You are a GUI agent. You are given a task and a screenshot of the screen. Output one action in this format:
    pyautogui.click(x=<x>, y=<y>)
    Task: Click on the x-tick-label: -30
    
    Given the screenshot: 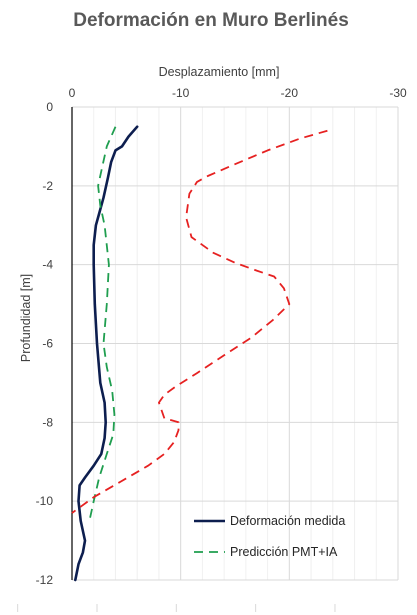 What is the action you would take?
    pyautogui.click(x=398, y=93)
    